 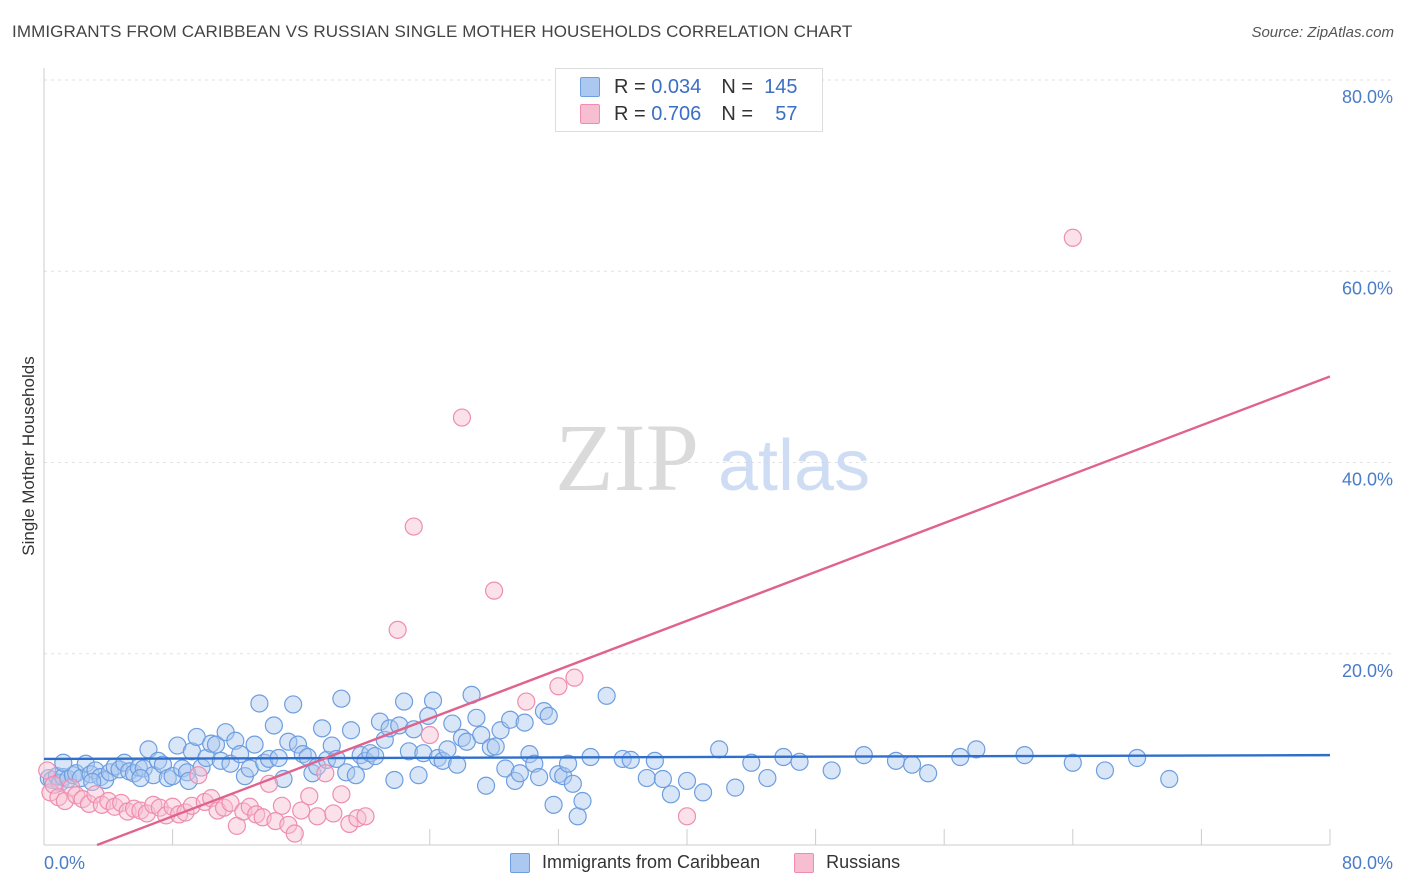 I want to click on x-tick-label: 0.0%, so click(x=64, y=863).